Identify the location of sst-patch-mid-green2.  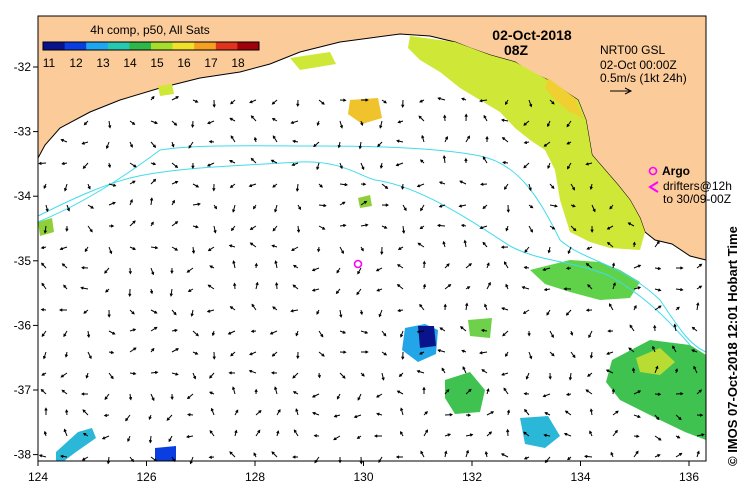
(480, 328).